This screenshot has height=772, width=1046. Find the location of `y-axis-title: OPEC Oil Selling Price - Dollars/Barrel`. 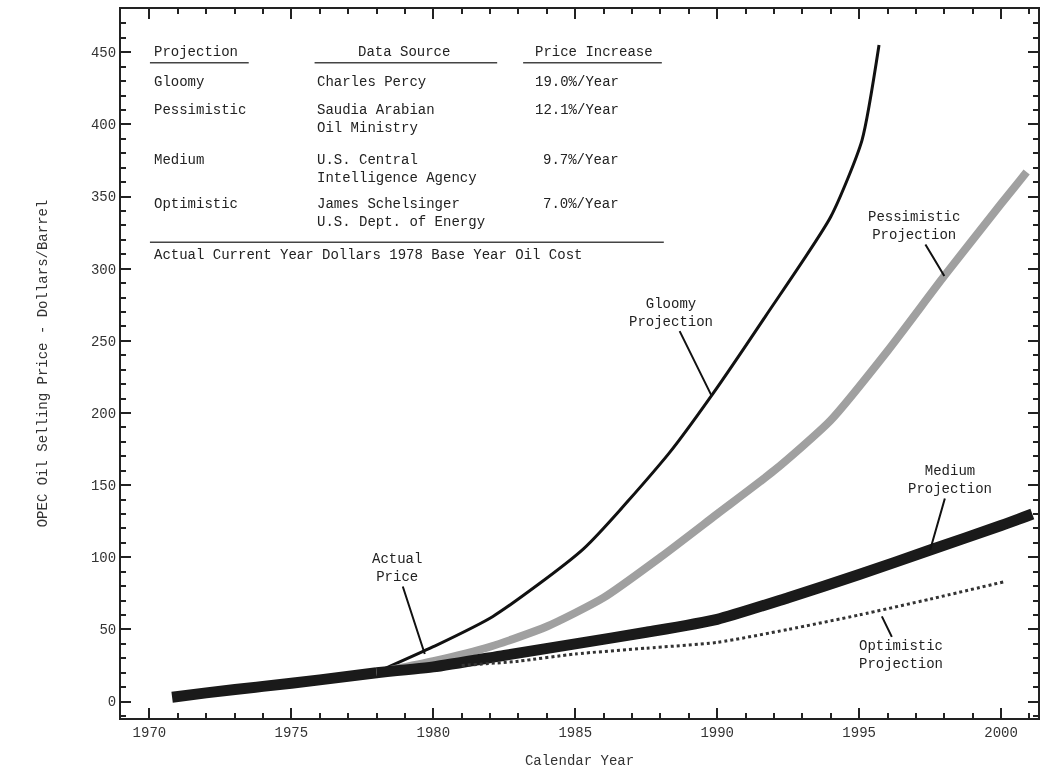

y-axis-title: OPEC Oil Selling Price - Dollars/Barrel is located at coordinates (43, 363).